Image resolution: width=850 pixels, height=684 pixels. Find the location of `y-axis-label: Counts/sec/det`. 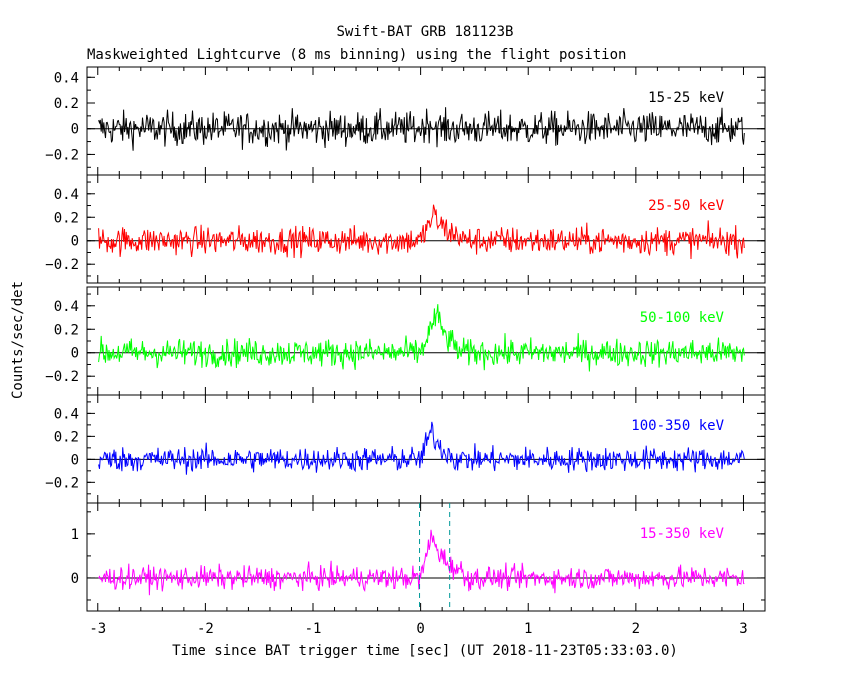

y-axis-label: Counts/sec/det is located at coordinates (18, 340).